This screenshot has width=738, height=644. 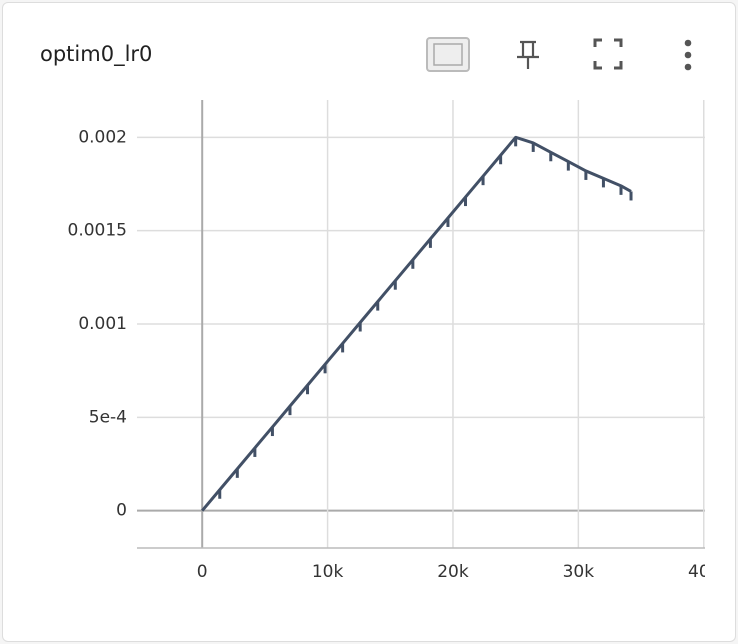 I want to click on x-tick-label: 20k, so click(x=453, y=572).